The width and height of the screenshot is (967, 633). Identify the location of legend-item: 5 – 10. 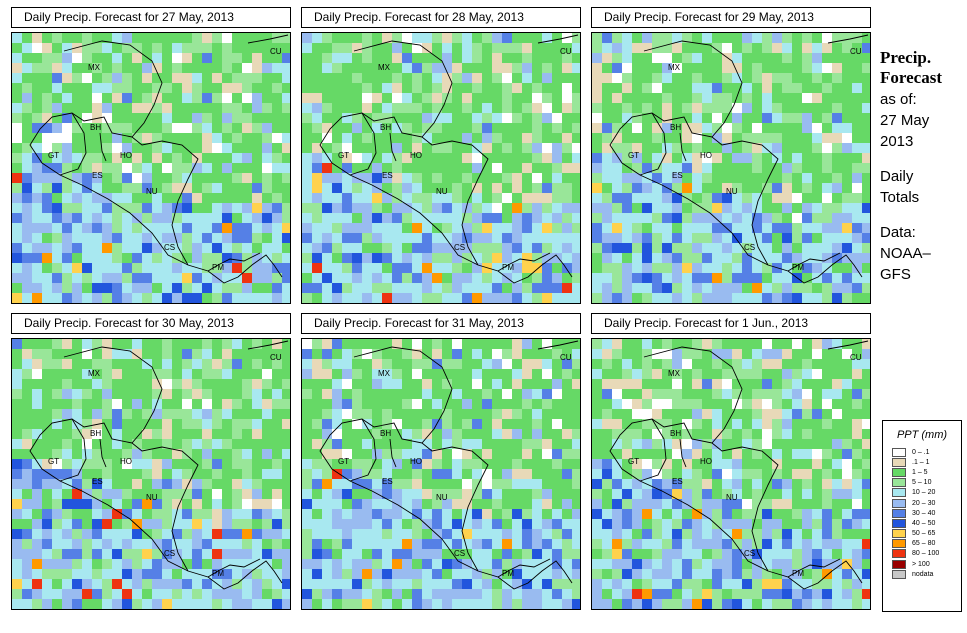
(922, 483).